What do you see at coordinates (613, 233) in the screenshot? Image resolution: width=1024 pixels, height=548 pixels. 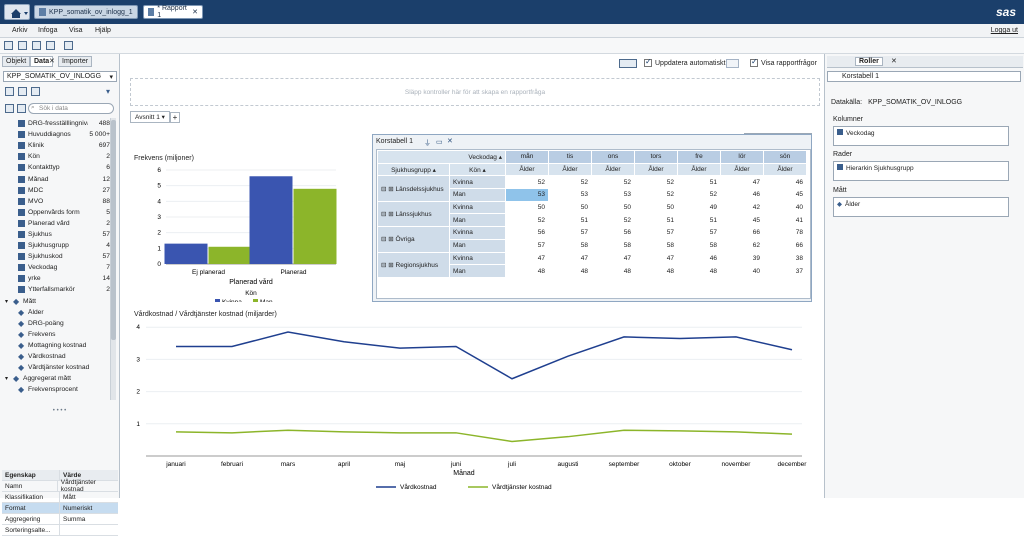 I see `value-cell: 56` at bounding box center [613, 233].